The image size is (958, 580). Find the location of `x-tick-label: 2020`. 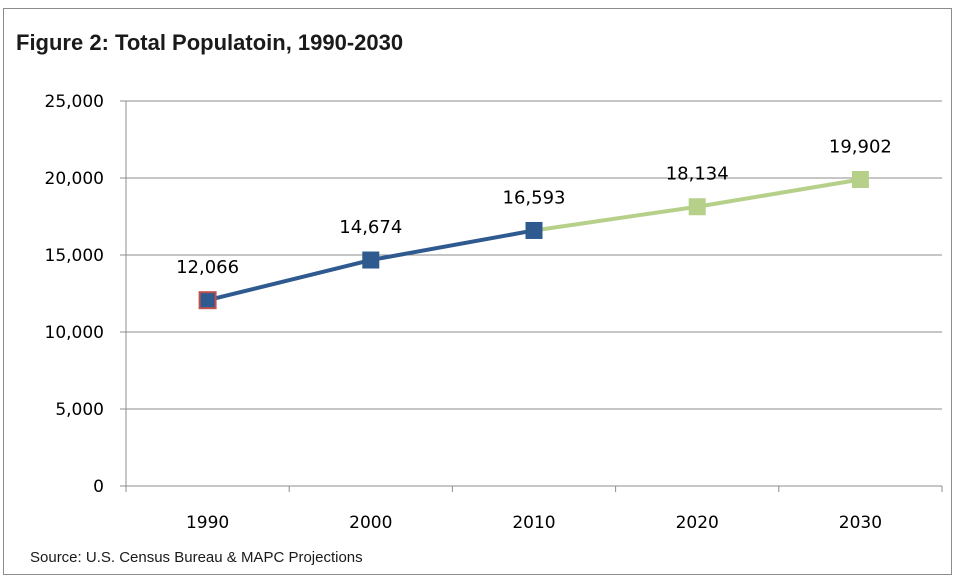

x-tick-label: 2020 is located at coordinates (697, 523).